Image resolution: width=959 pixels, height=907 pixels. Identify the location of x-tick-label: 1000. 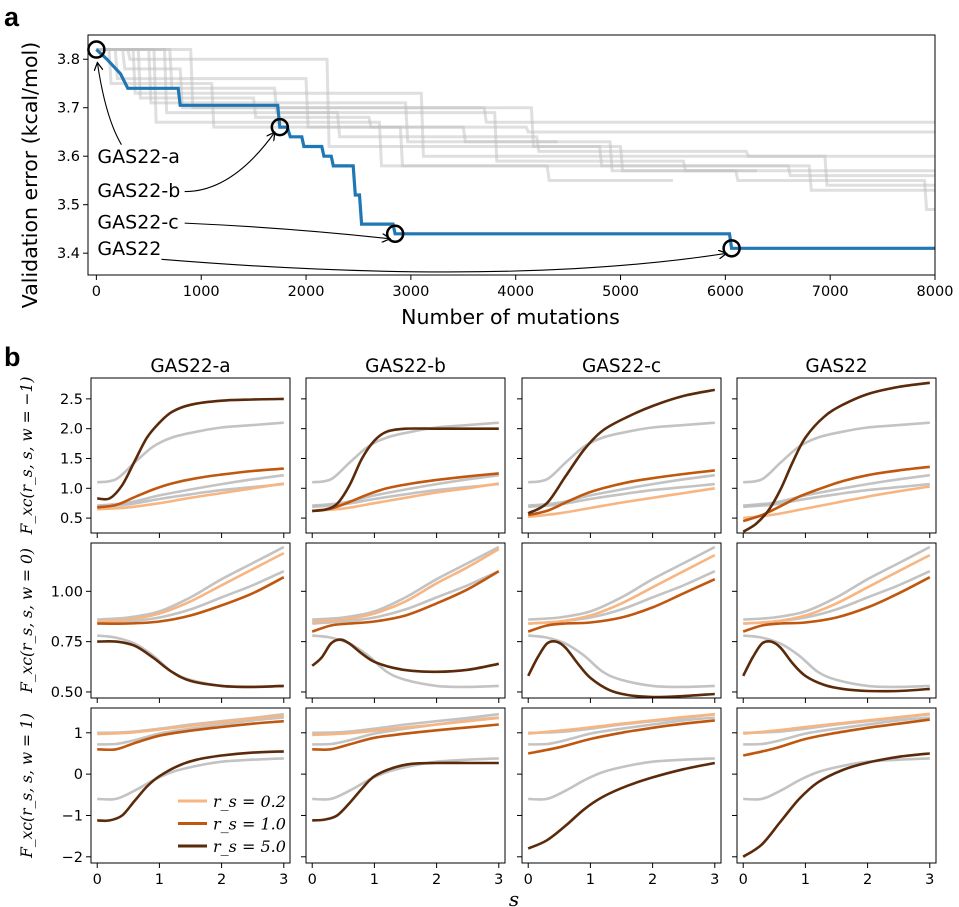
(201, 292).